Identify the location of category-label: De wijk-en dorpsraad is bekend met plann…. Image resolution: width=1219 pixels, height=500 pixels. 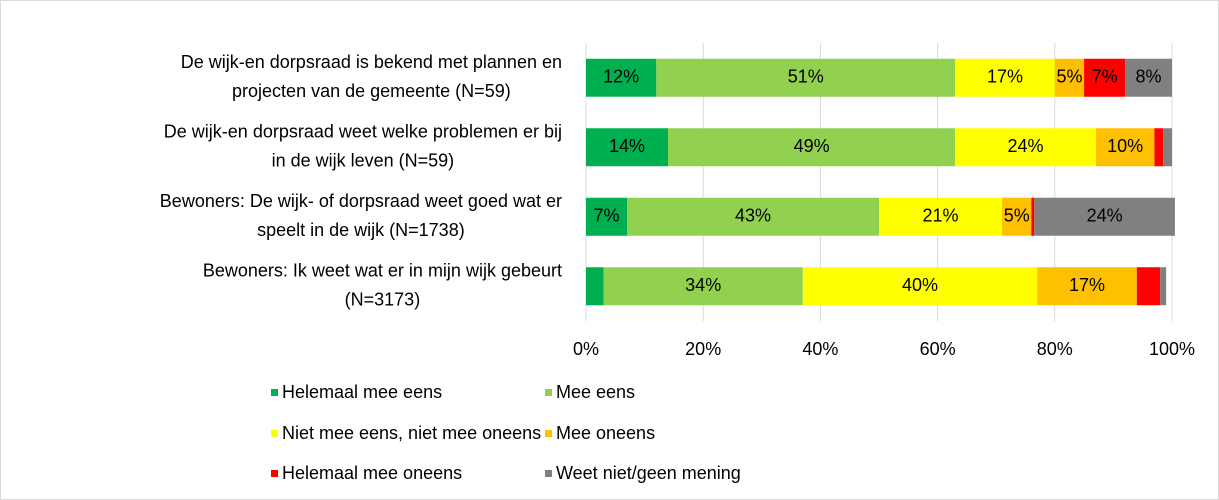
(371, 62).